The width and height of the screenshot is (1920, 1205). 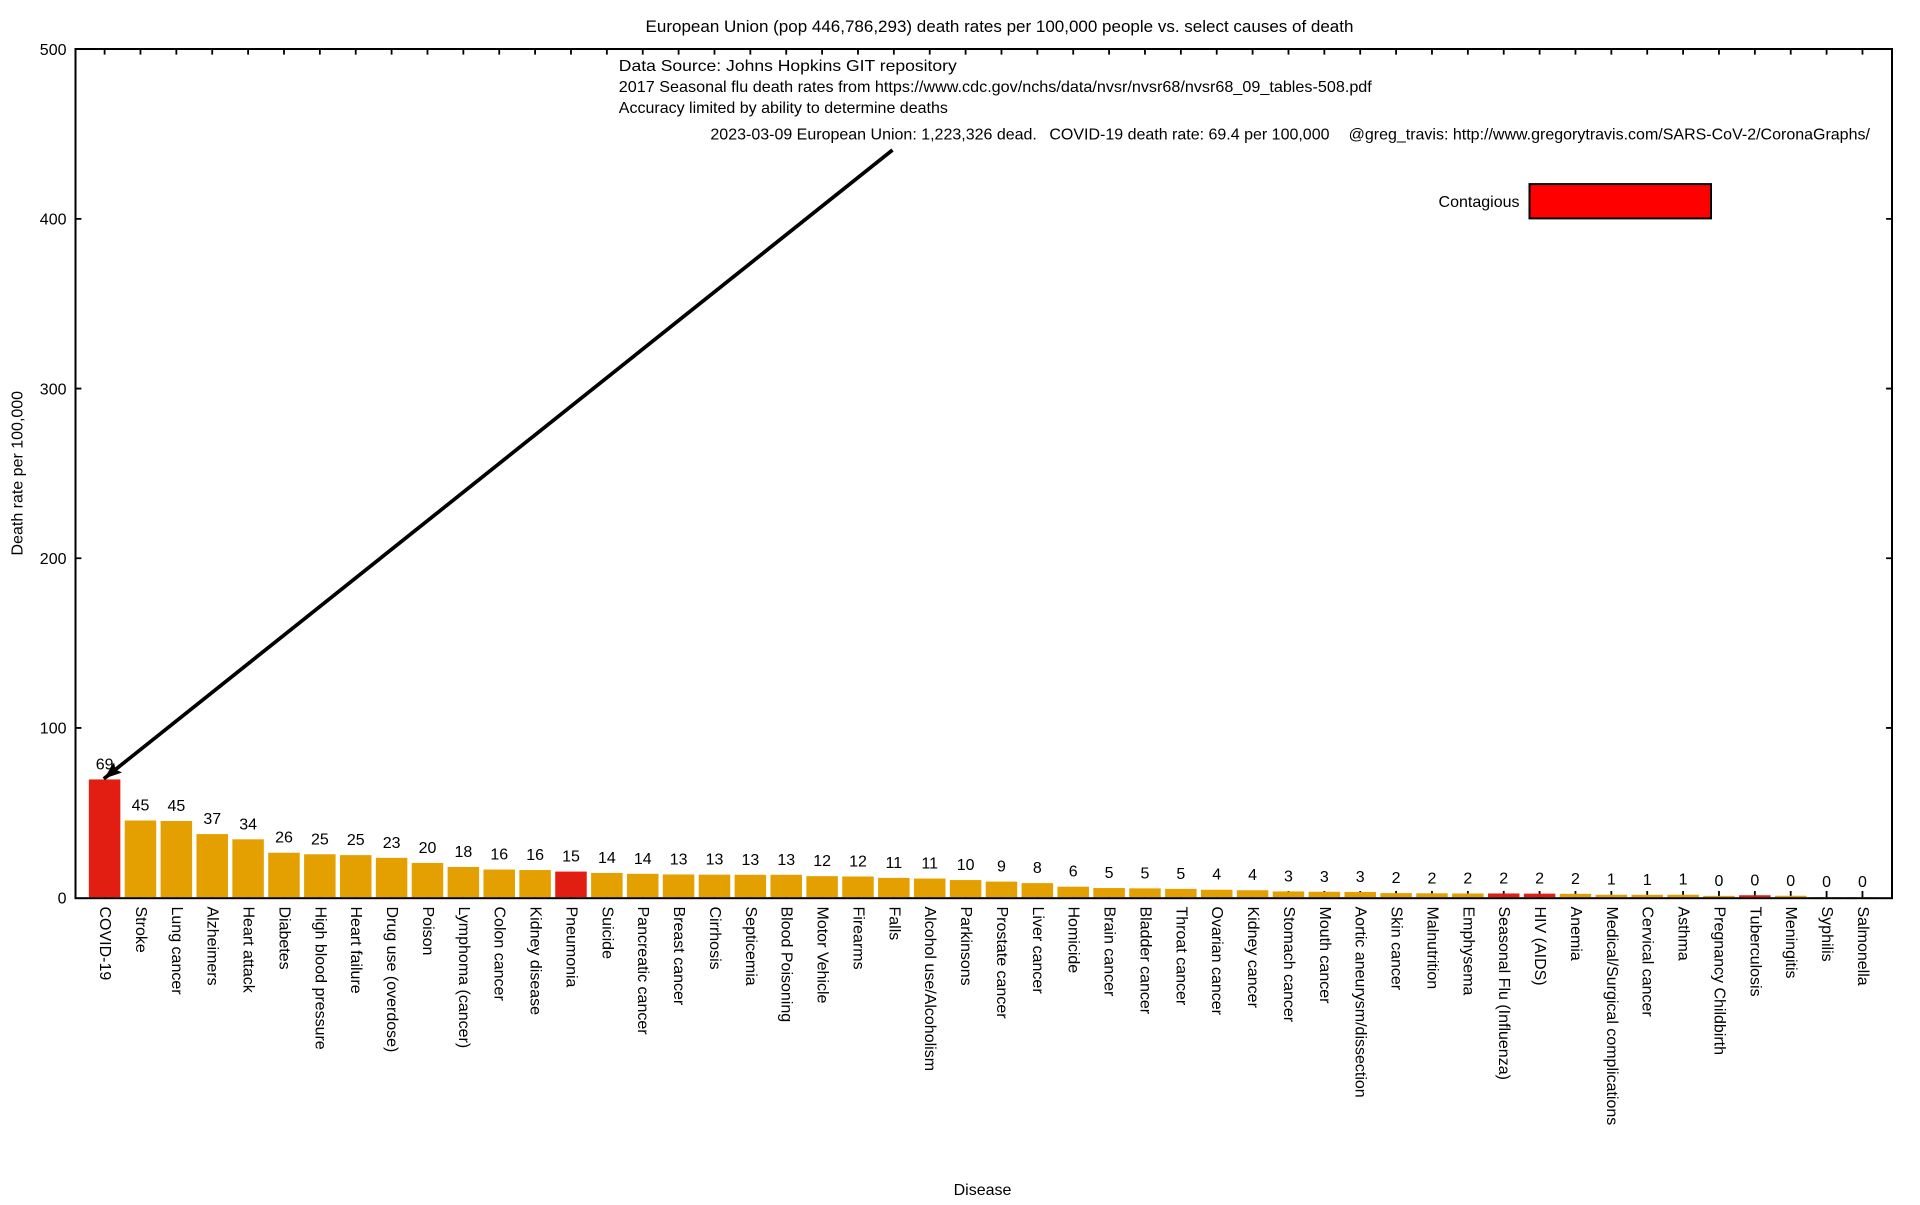 I want to click on svg-text: Breast cancer, so click(x=678, y=956).